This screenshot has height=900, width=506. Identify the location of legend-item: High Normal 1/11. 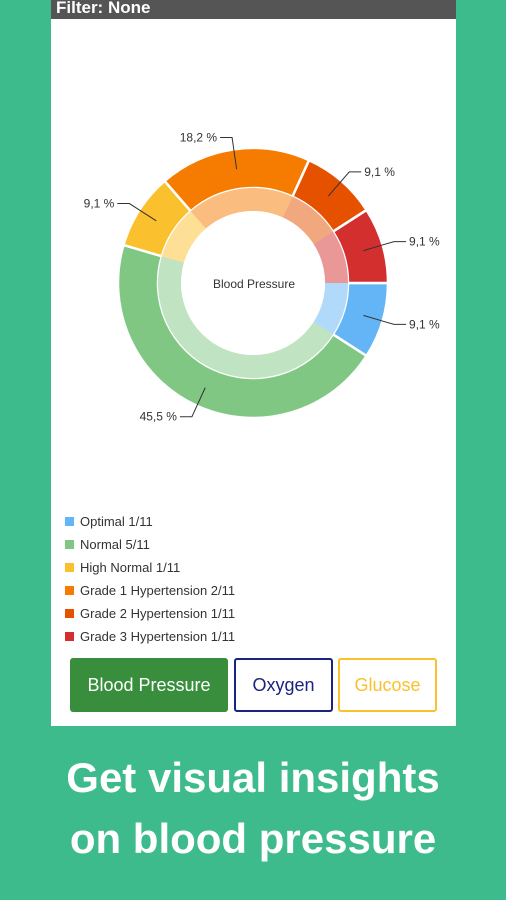
(150, 567).